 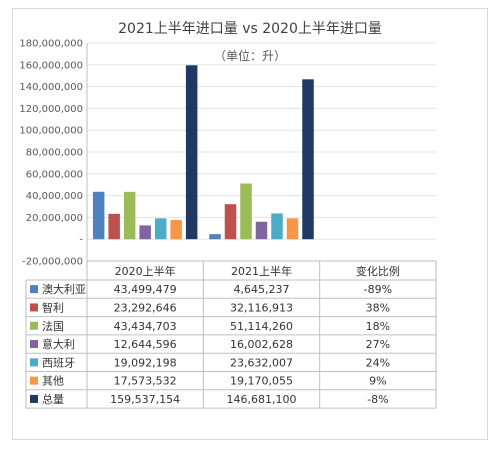 What do you see at coordinates (51, 44) in the screenshot?
I see `y-tick-label: 180,000,000` at bounding box center [51, 44].